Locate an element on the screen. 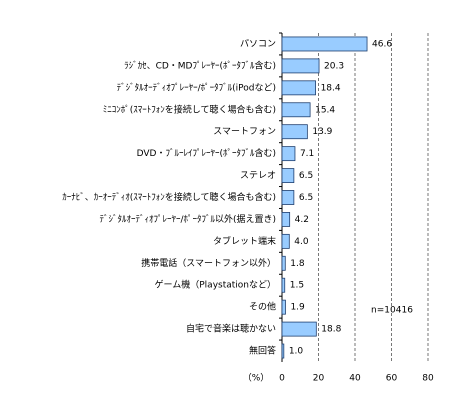  y-tick-label: タブレット端末 is located at coordinates (244, 241).